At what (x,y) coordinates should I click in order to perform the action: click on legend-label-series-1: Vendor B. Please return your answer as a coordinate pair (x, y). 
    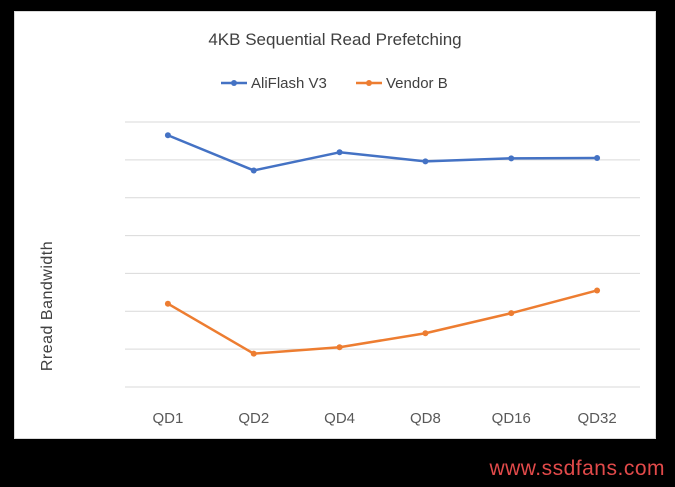
    Looking at the image, I should click on (417, 83).